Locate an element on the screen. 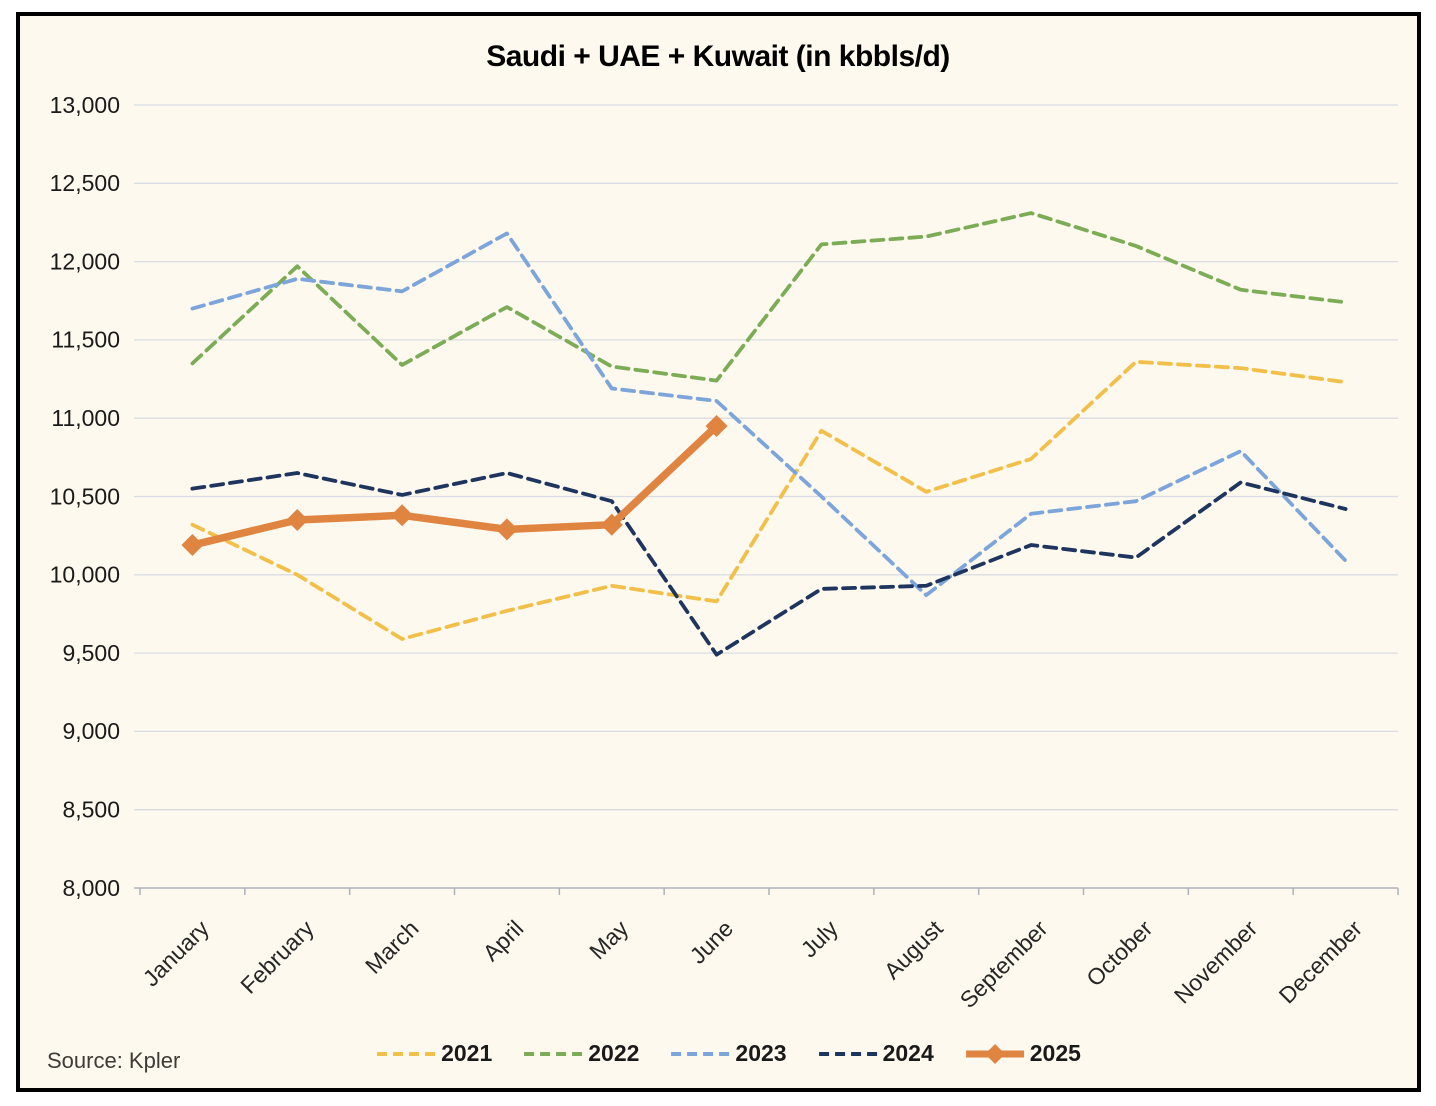 The height and width of the screenshot is (1106, 1436). legend-item-2022: 2022 is located at coordinates (580, 1053).